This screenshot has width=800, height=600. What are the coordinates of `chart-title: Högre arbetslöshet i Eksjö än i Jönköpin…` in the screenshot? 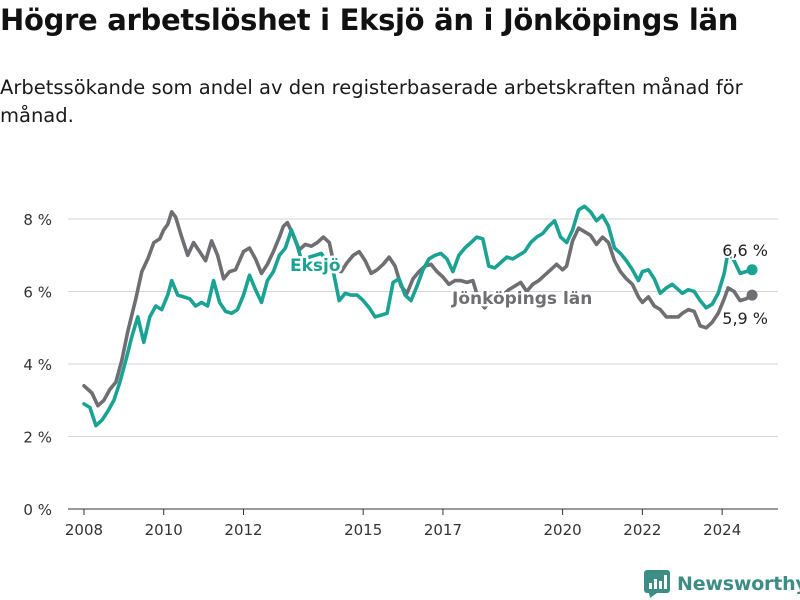 It's located at (369, 20).